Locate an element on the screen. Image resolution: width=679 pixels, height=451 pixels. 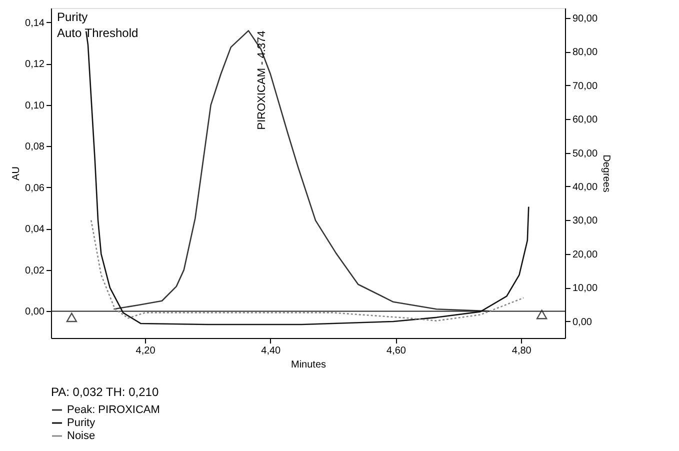
y2-tick-label: 90,00 is located at coordinates (585, 18).